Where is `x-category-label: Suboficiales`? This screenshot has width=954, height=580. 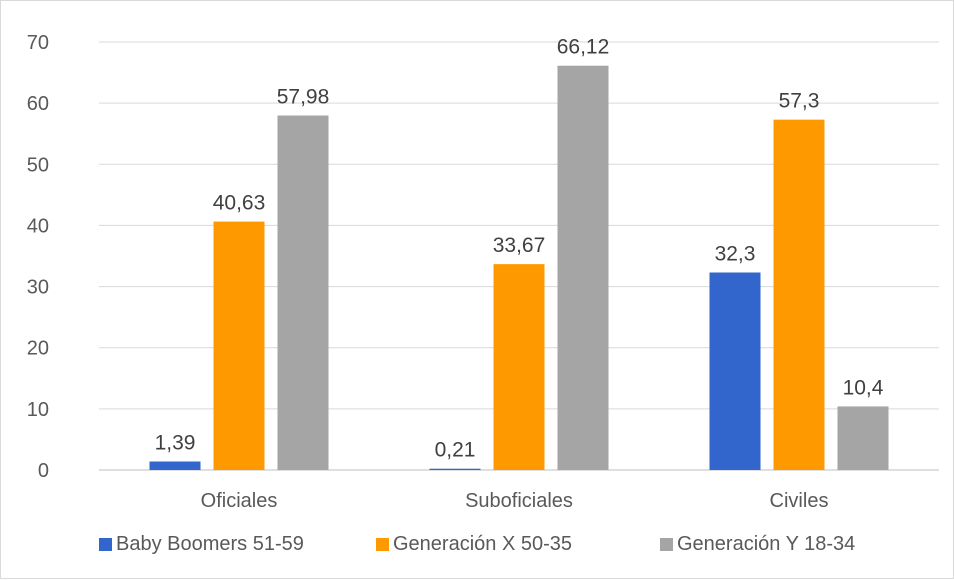 x-category-label: Suboficiales is located at coordinates (519, 501).